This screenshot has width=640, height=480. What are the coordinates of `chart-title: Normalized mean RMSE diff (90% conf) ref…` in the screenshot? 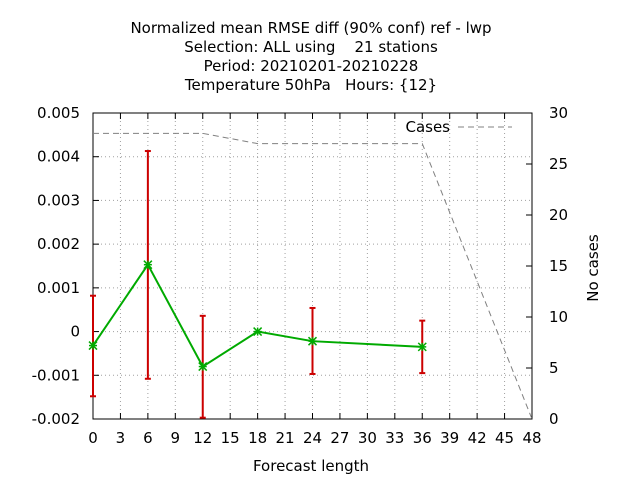 It's located at (310, 56).